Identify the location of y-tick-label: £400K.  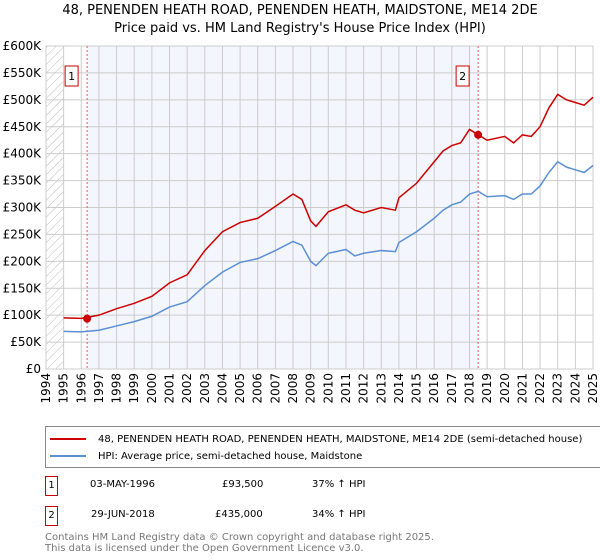
(23, 154).